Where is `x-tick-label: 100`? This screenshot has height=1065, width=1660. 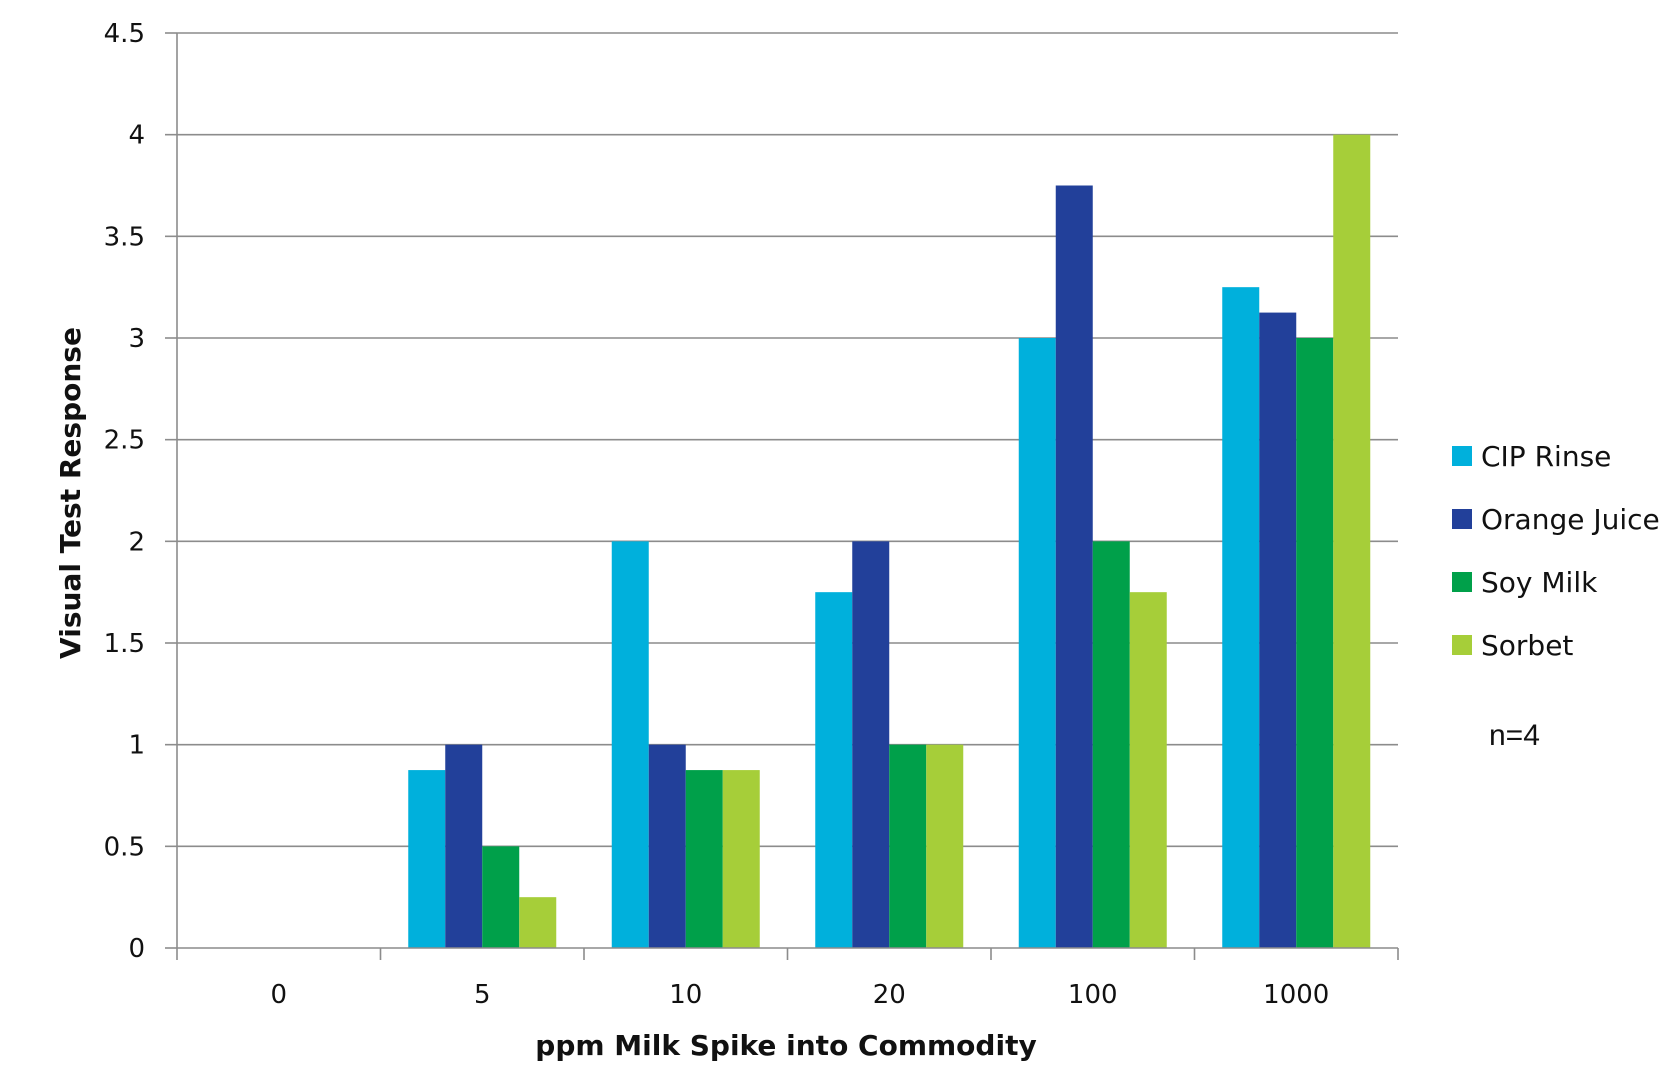 x-tick-label: 100 is located at coordinates (1093, 995).